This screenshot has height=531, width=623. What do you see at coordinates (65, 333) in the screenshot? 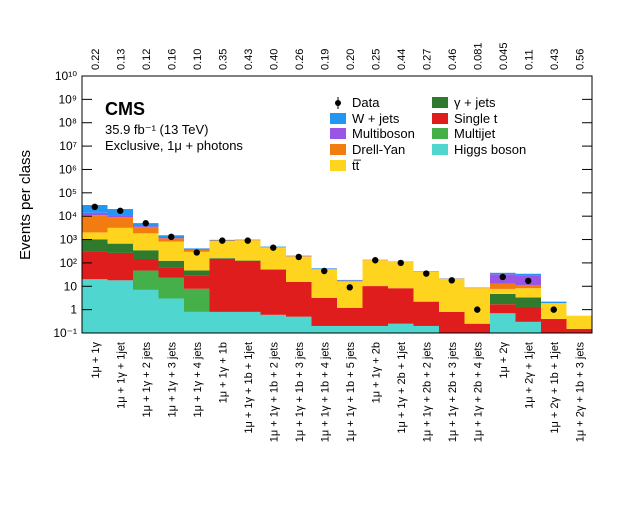
I see `y-tick-label: 10⁻¹` at bounding box center [65, 333].